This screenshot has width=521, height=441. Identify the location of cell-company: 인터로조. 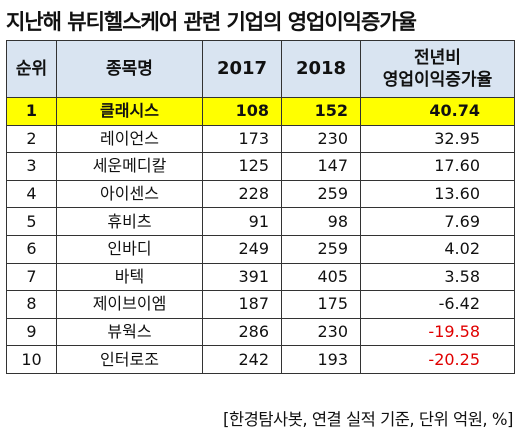
(129, 359).